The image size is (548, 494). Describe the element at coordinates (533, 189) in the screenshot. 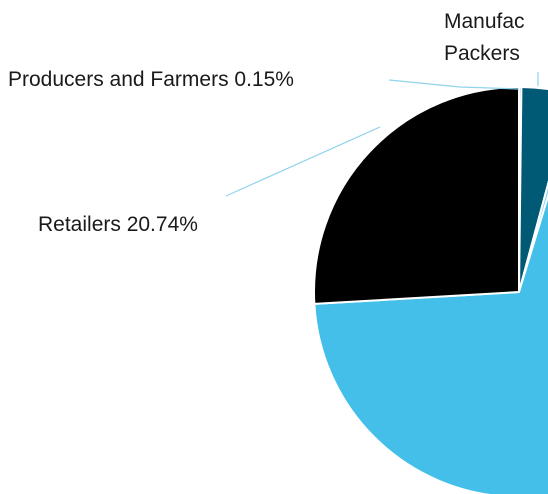

I see `pie-slice-manufac-packers` at that location.